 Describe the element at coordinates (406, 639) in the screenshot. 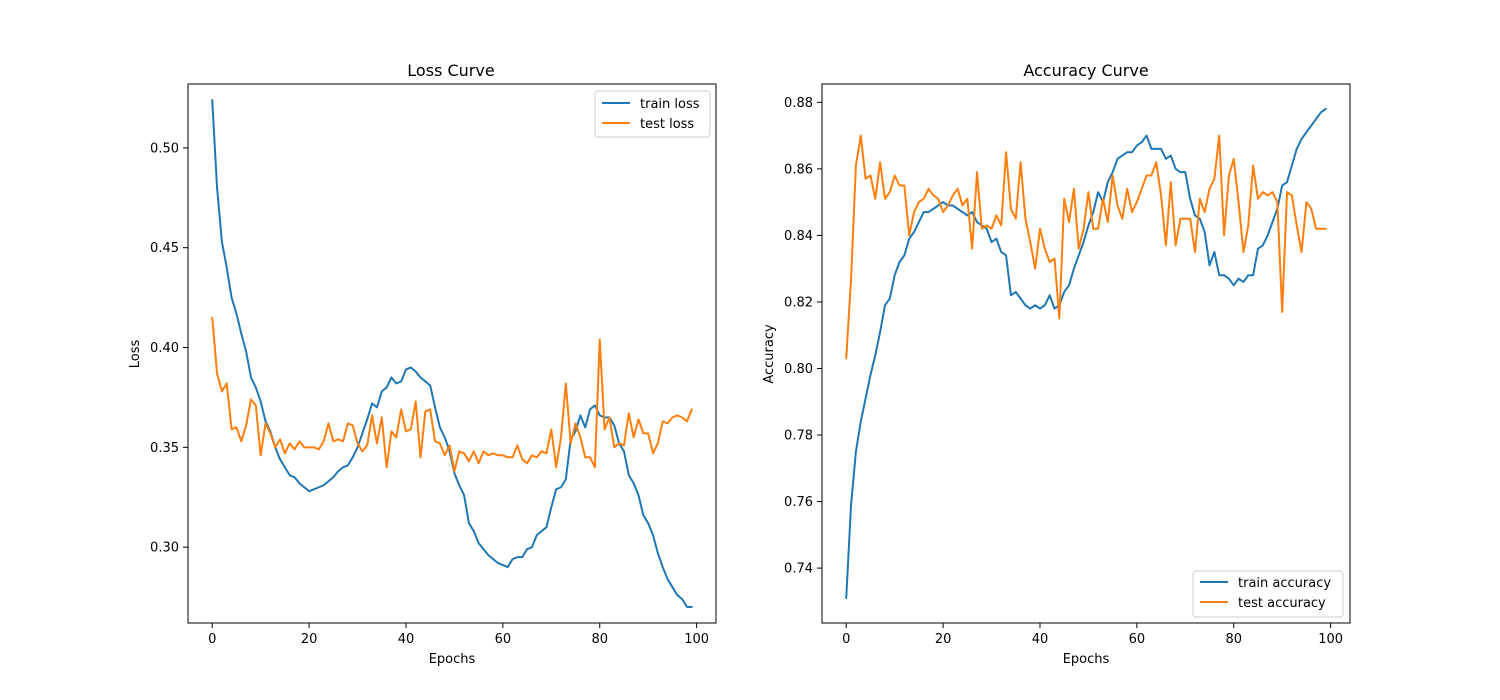

I see `loss-chart-x-tick-label: 40` at that location.